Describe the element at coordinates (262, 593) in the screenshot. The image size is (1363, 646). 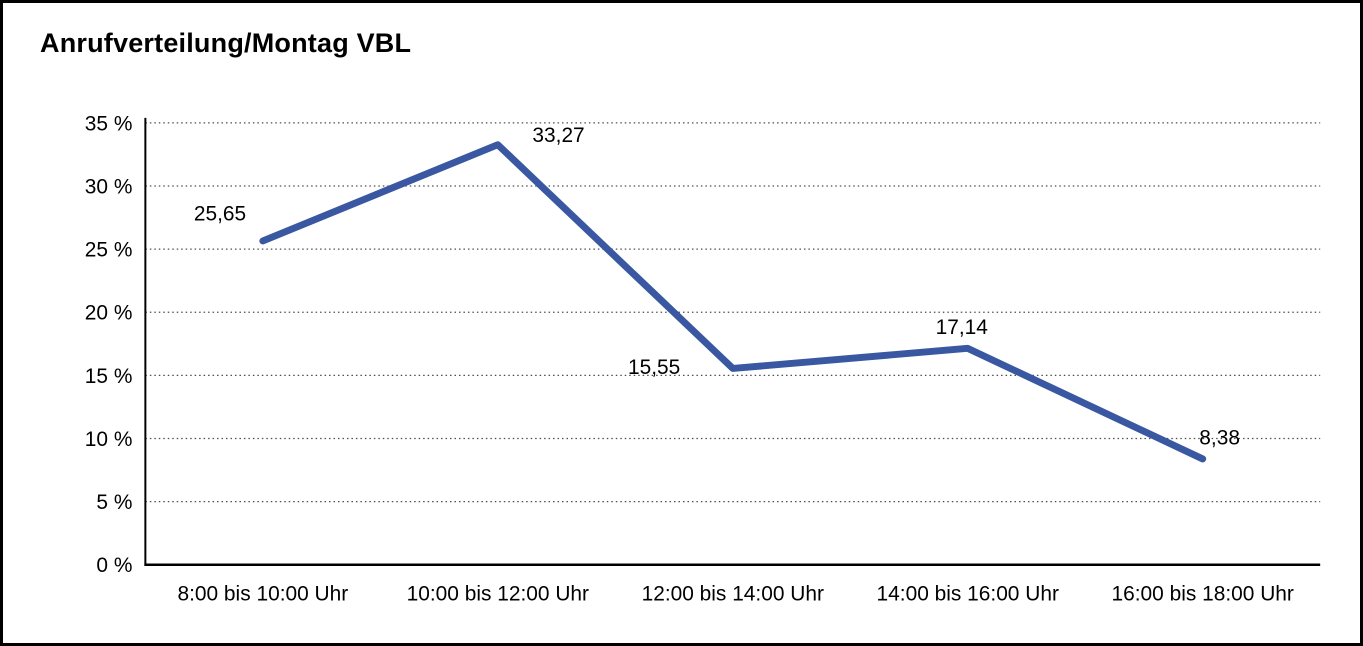
I see `x-tick-label: 8:00 bis 10:00 Uhr` at that location.